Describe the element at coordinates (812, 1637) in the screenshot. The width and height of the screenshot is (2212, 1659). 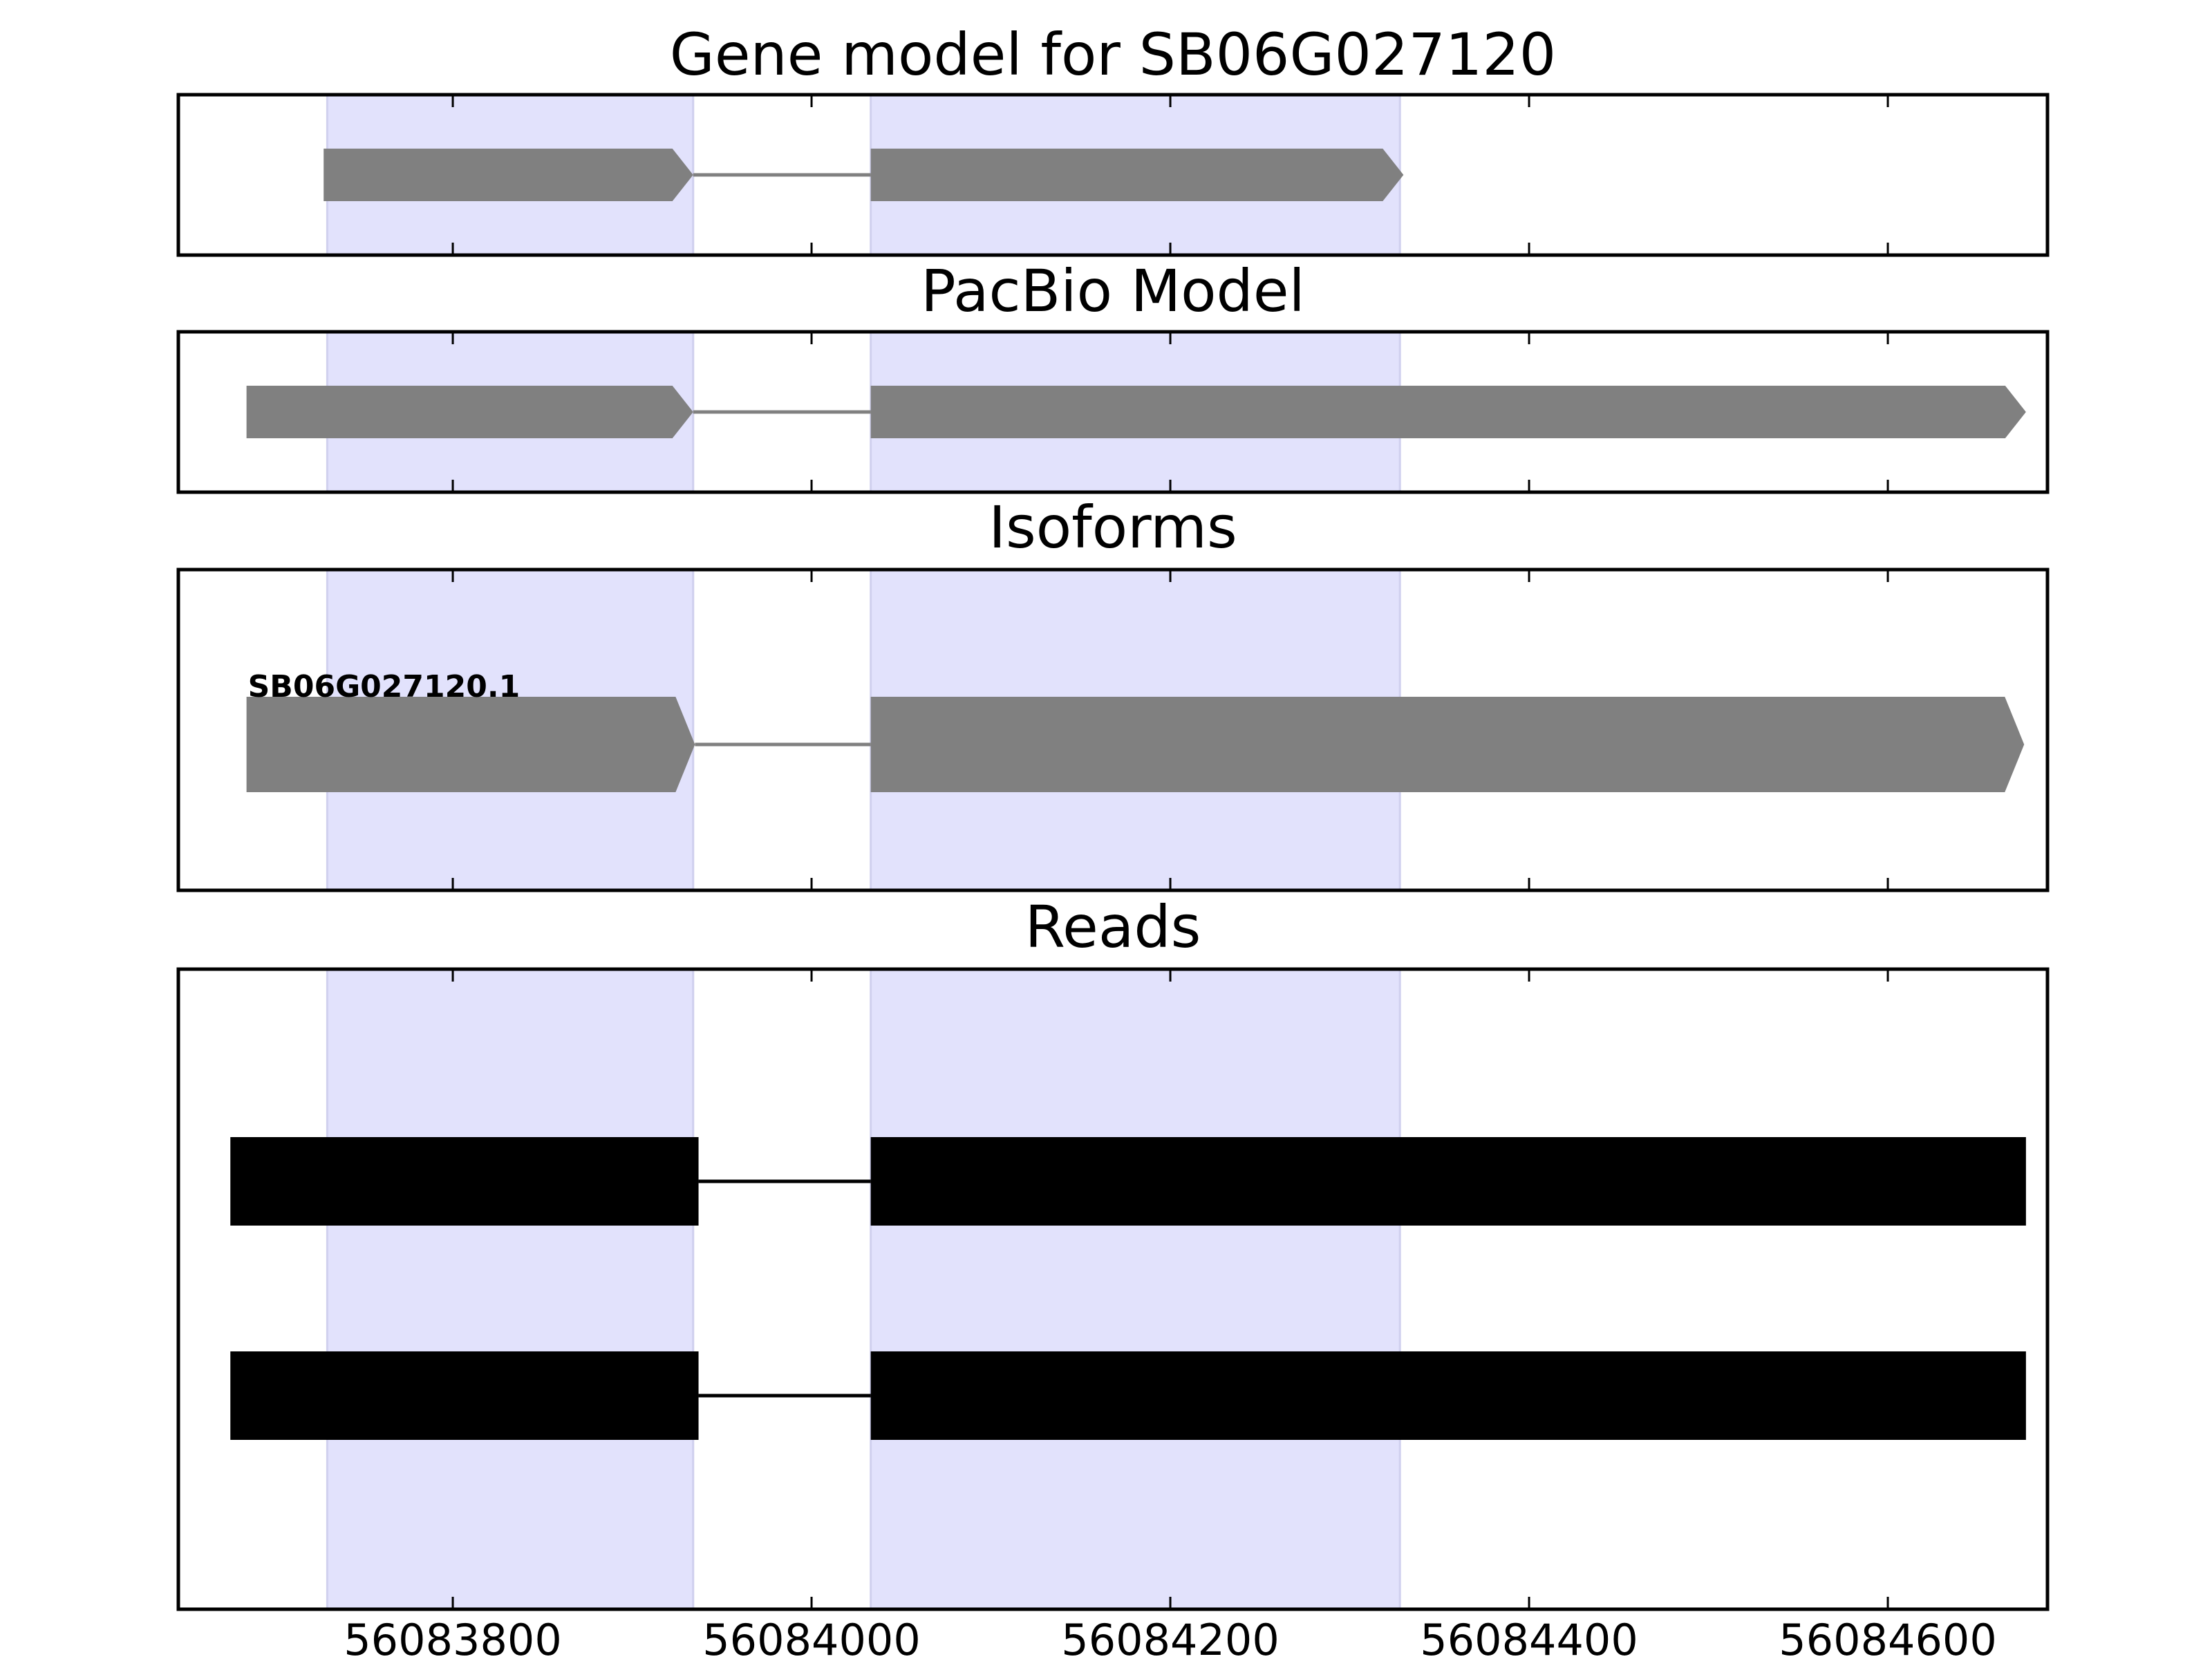
I see `x-tick-label: 56084000` at that location.